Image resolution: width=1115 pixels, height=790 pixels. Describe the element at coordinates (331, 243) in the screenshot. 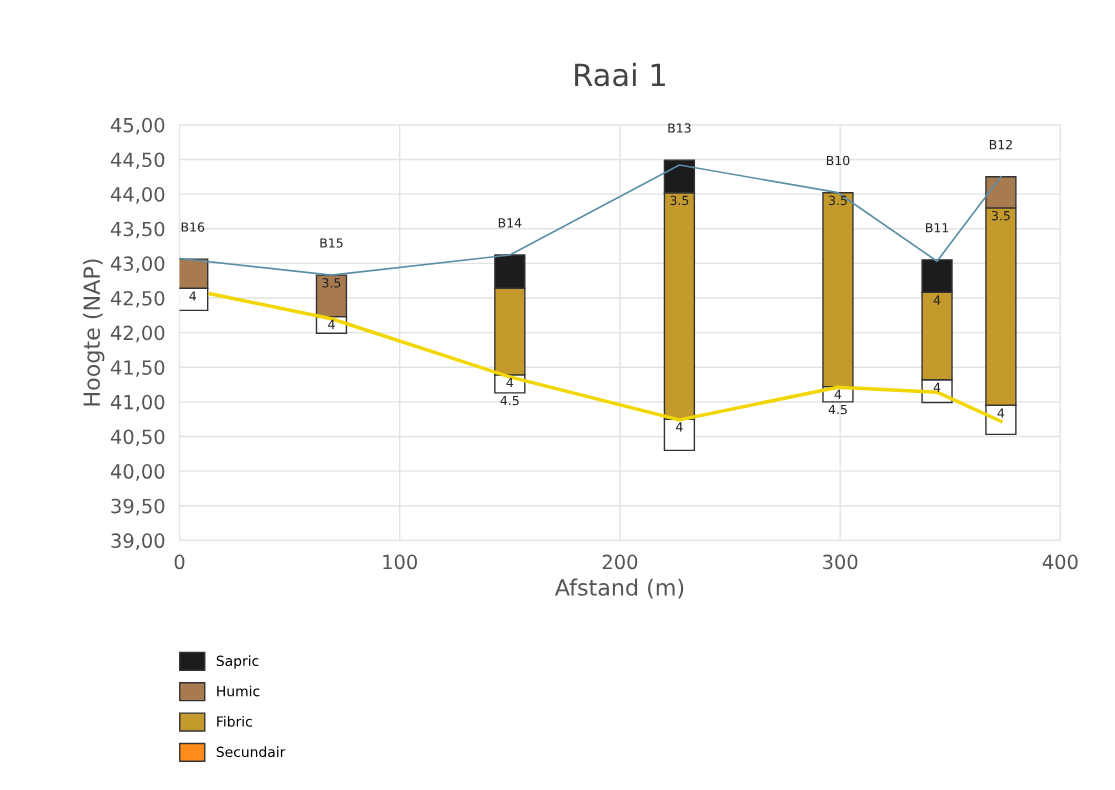

I see `annotation: B15` at that location.